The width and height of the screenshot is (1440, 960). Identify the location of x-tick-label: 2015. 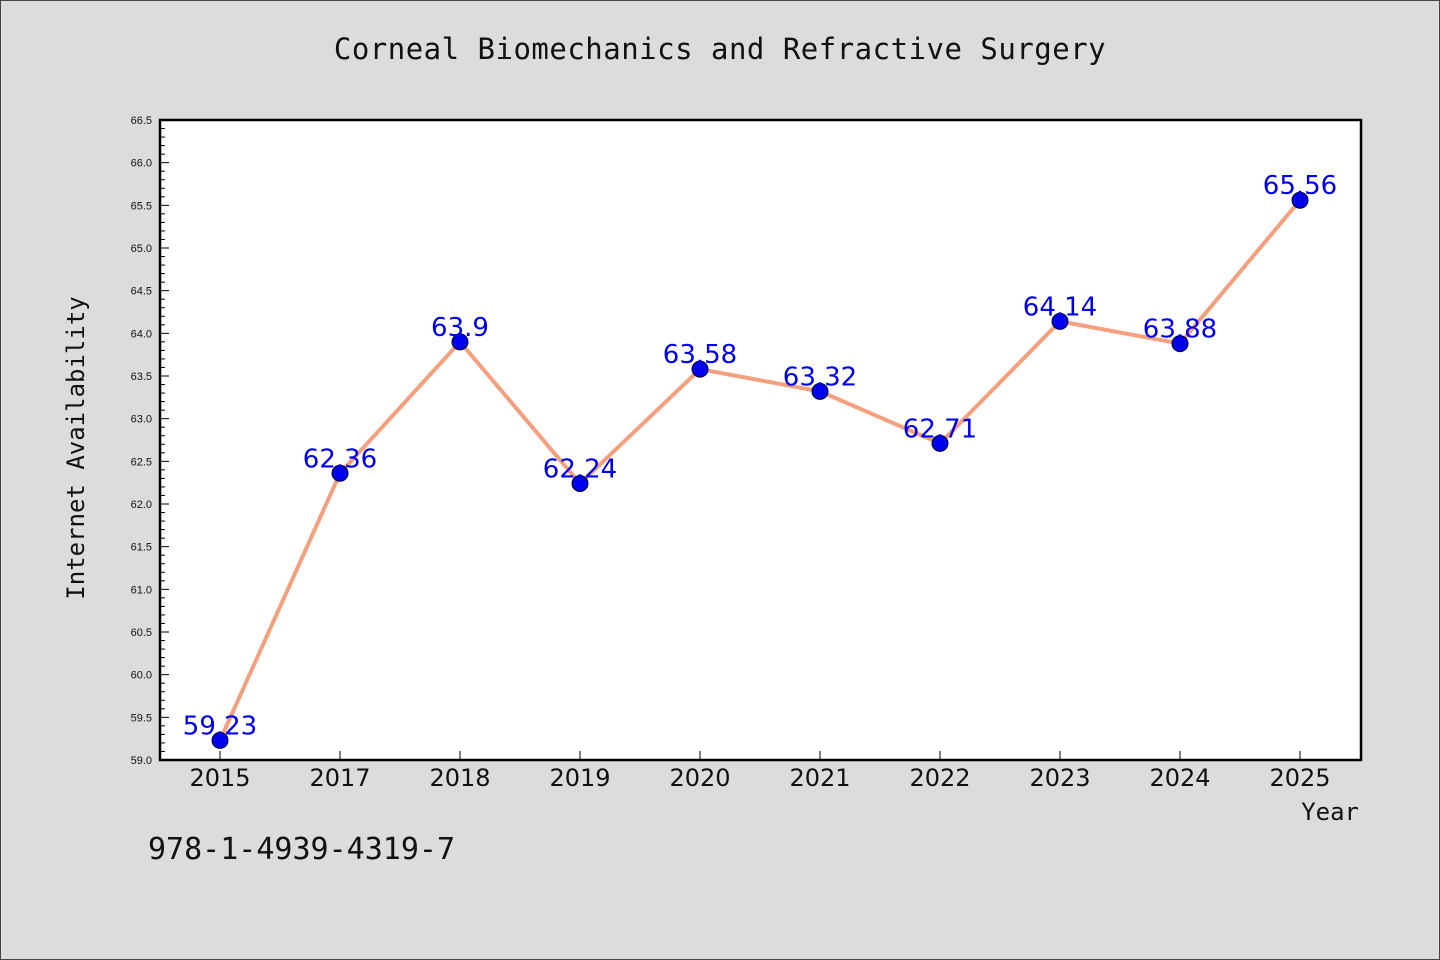
(219, 778).